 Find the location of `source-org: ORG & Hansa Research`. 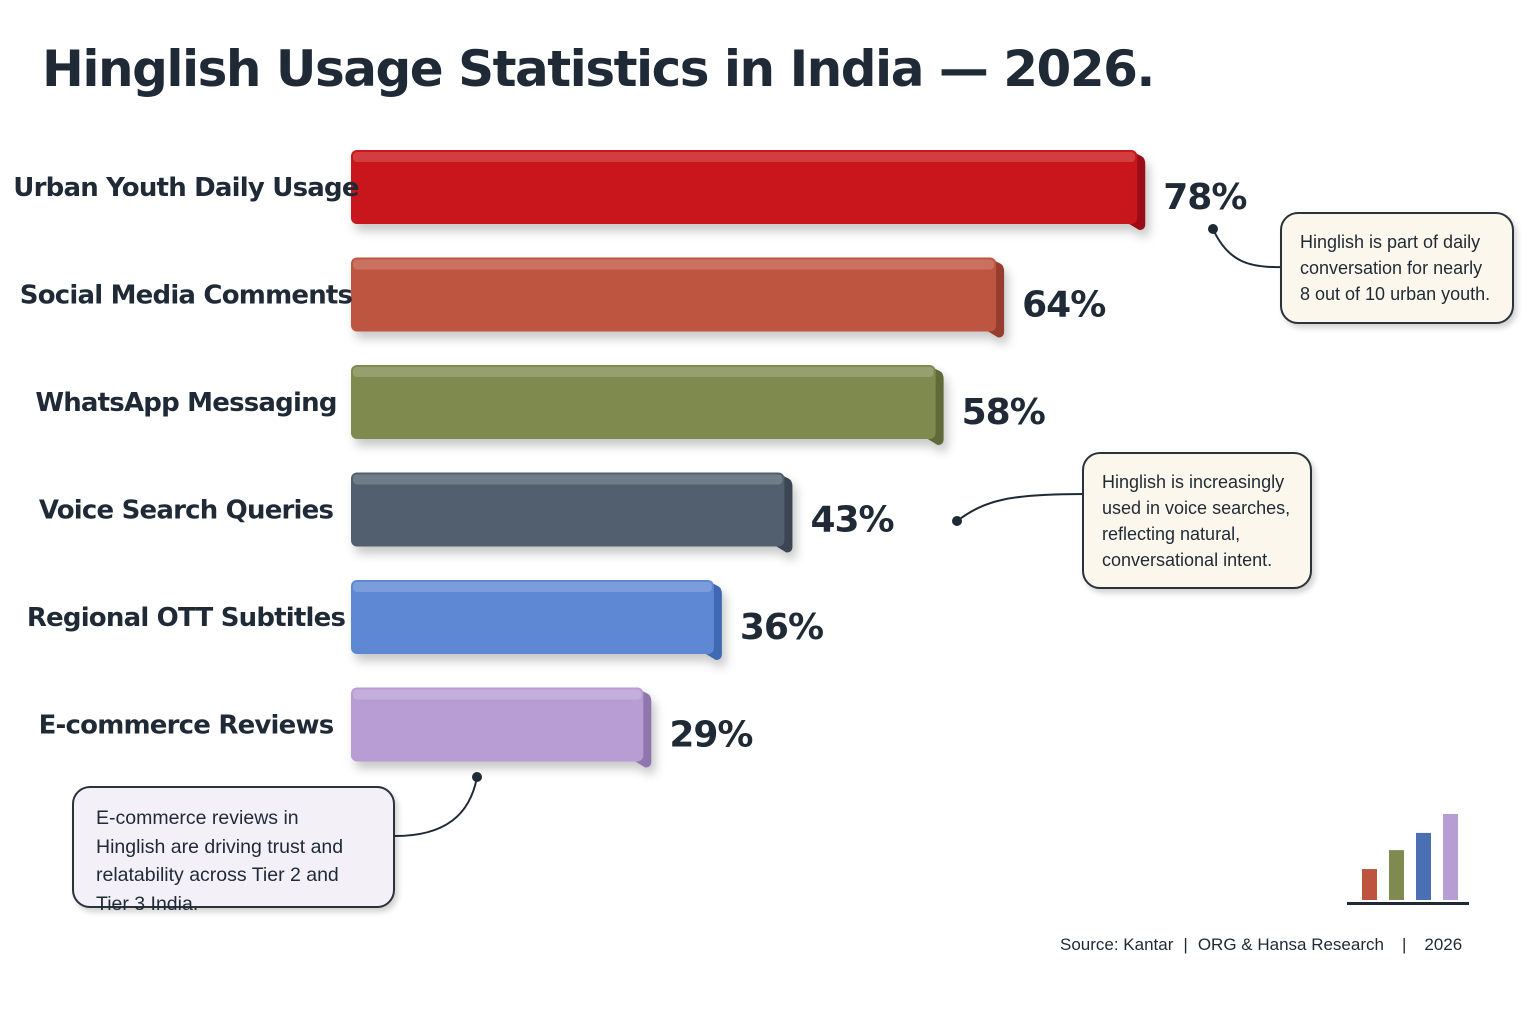

source-org: ORG & Hansa Research is located at coordinates (1290, 944).